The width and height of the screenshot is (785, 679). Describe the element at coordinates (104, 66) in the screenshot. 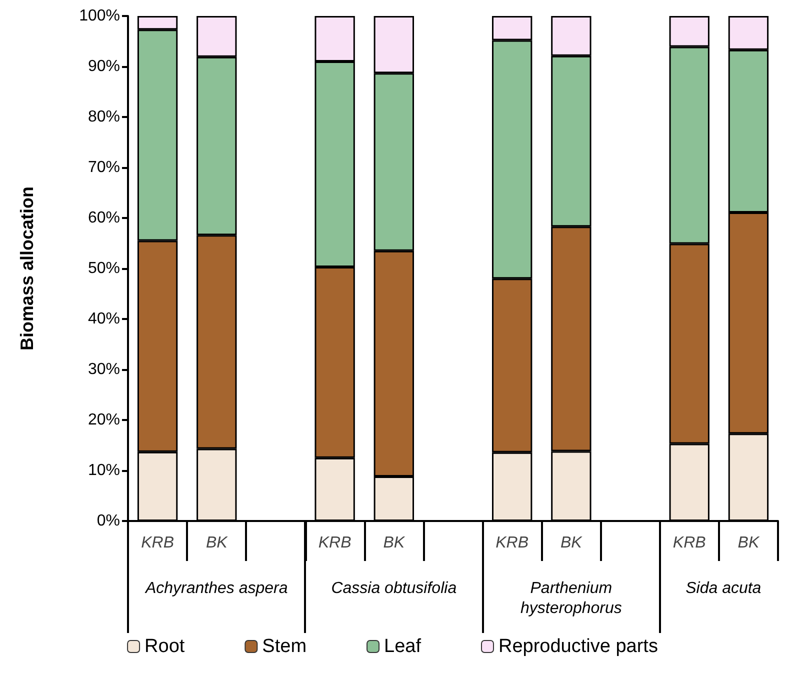

I see `y-tick-label: 90%` at that location.